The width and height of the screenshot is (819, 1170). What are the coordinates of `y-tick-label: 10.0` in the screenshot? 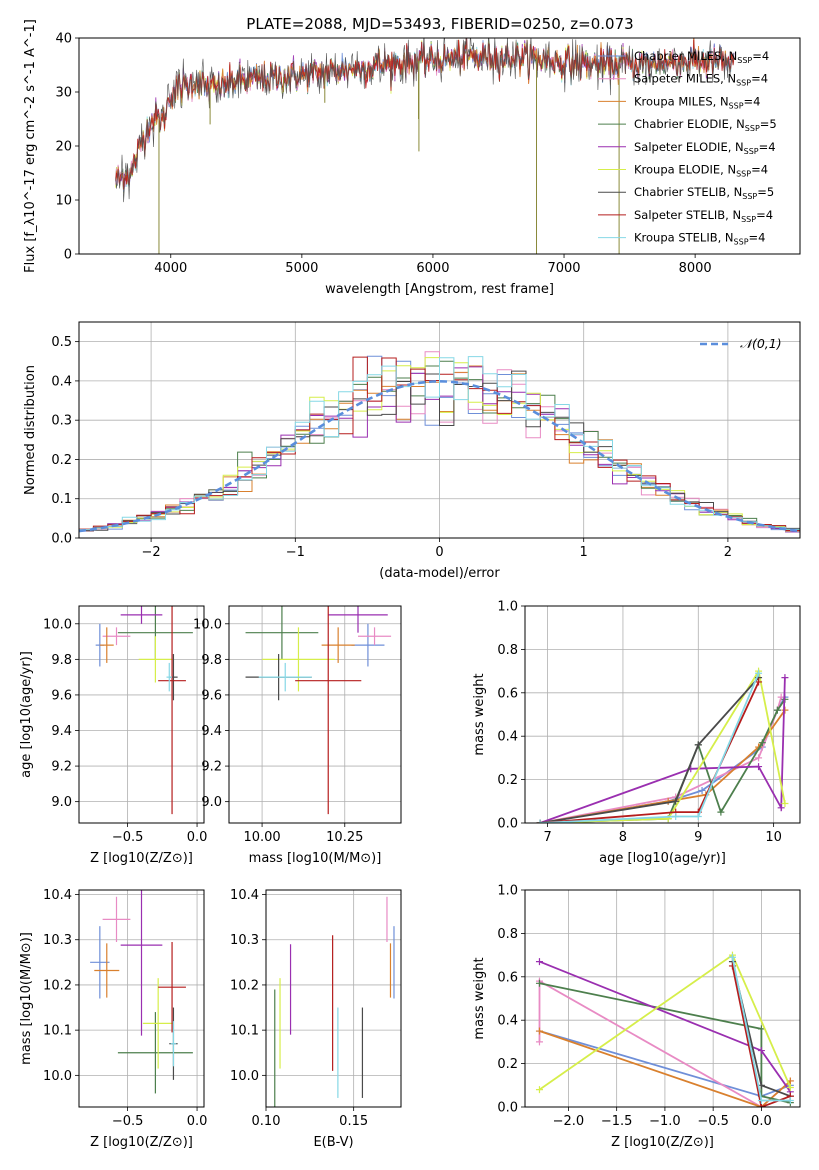 It's located at (57, 624).